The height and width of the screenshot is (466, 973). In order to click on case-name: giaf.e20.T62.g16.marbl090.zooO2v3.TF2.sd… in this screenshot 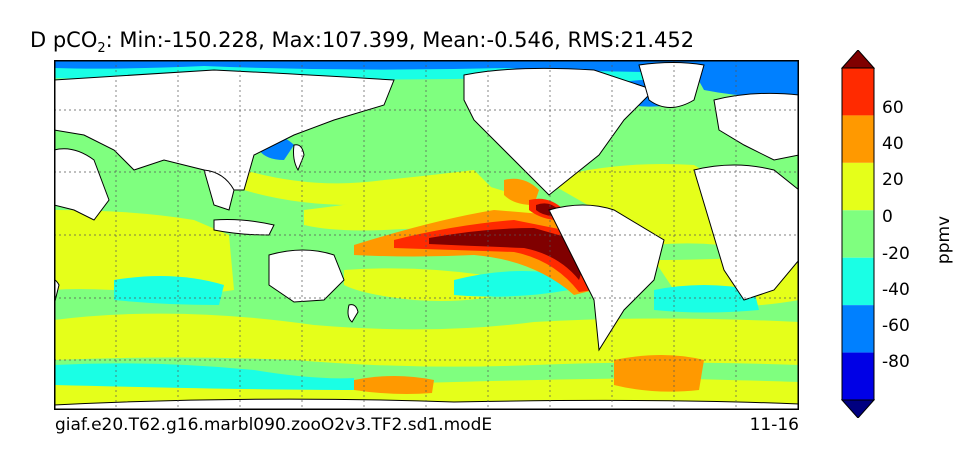, I will do `click(274, 425)`.